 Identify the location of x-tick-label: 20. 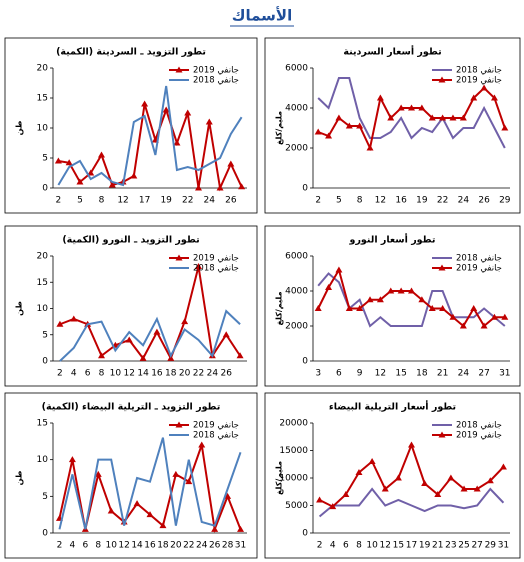
(176, 546).